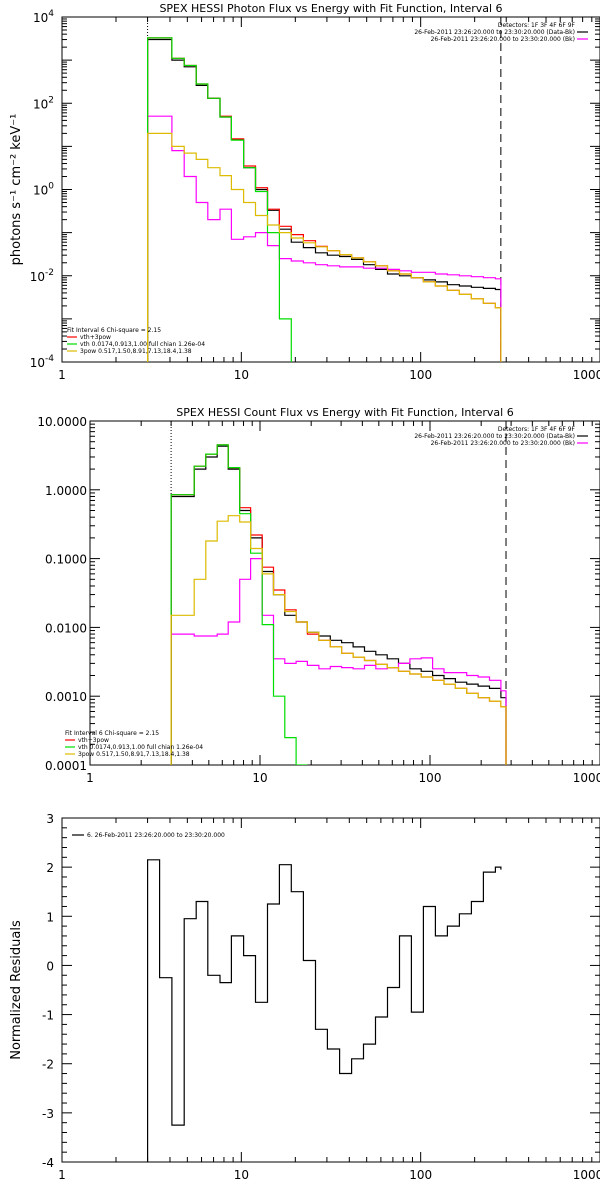 This screenshot has height=1200, width=600. I want to click on y-tick-exponent: 4, so click(51, 14).